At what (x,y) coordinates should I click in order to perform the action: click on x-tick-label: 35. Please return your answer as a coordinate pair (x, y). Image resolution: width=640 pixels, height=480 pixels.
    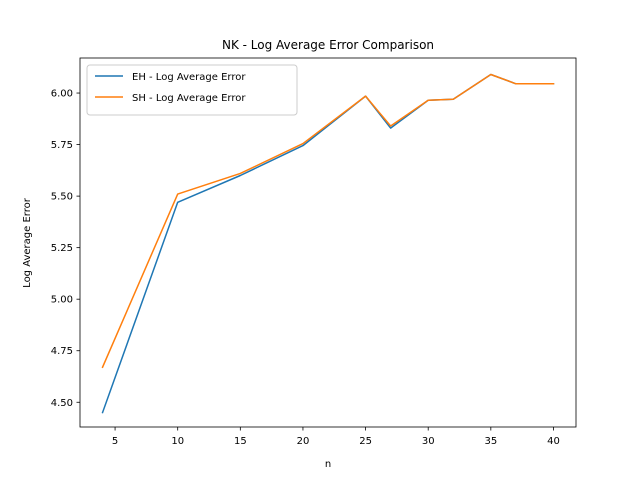
    Looking at the image, I should click on (490, 441).